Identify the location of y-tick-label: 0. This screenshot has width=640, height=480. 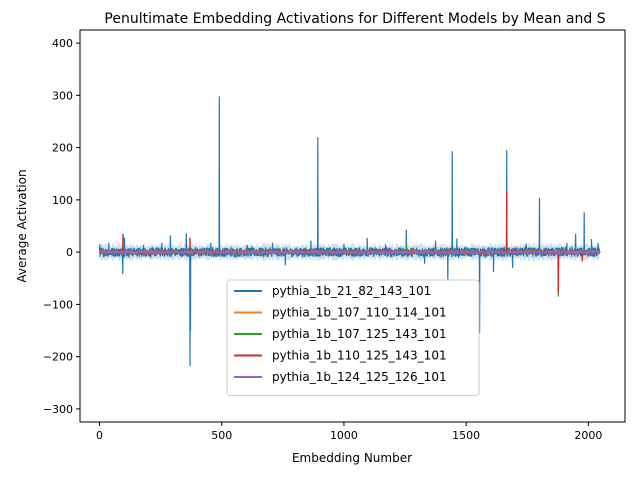
(69, 252).